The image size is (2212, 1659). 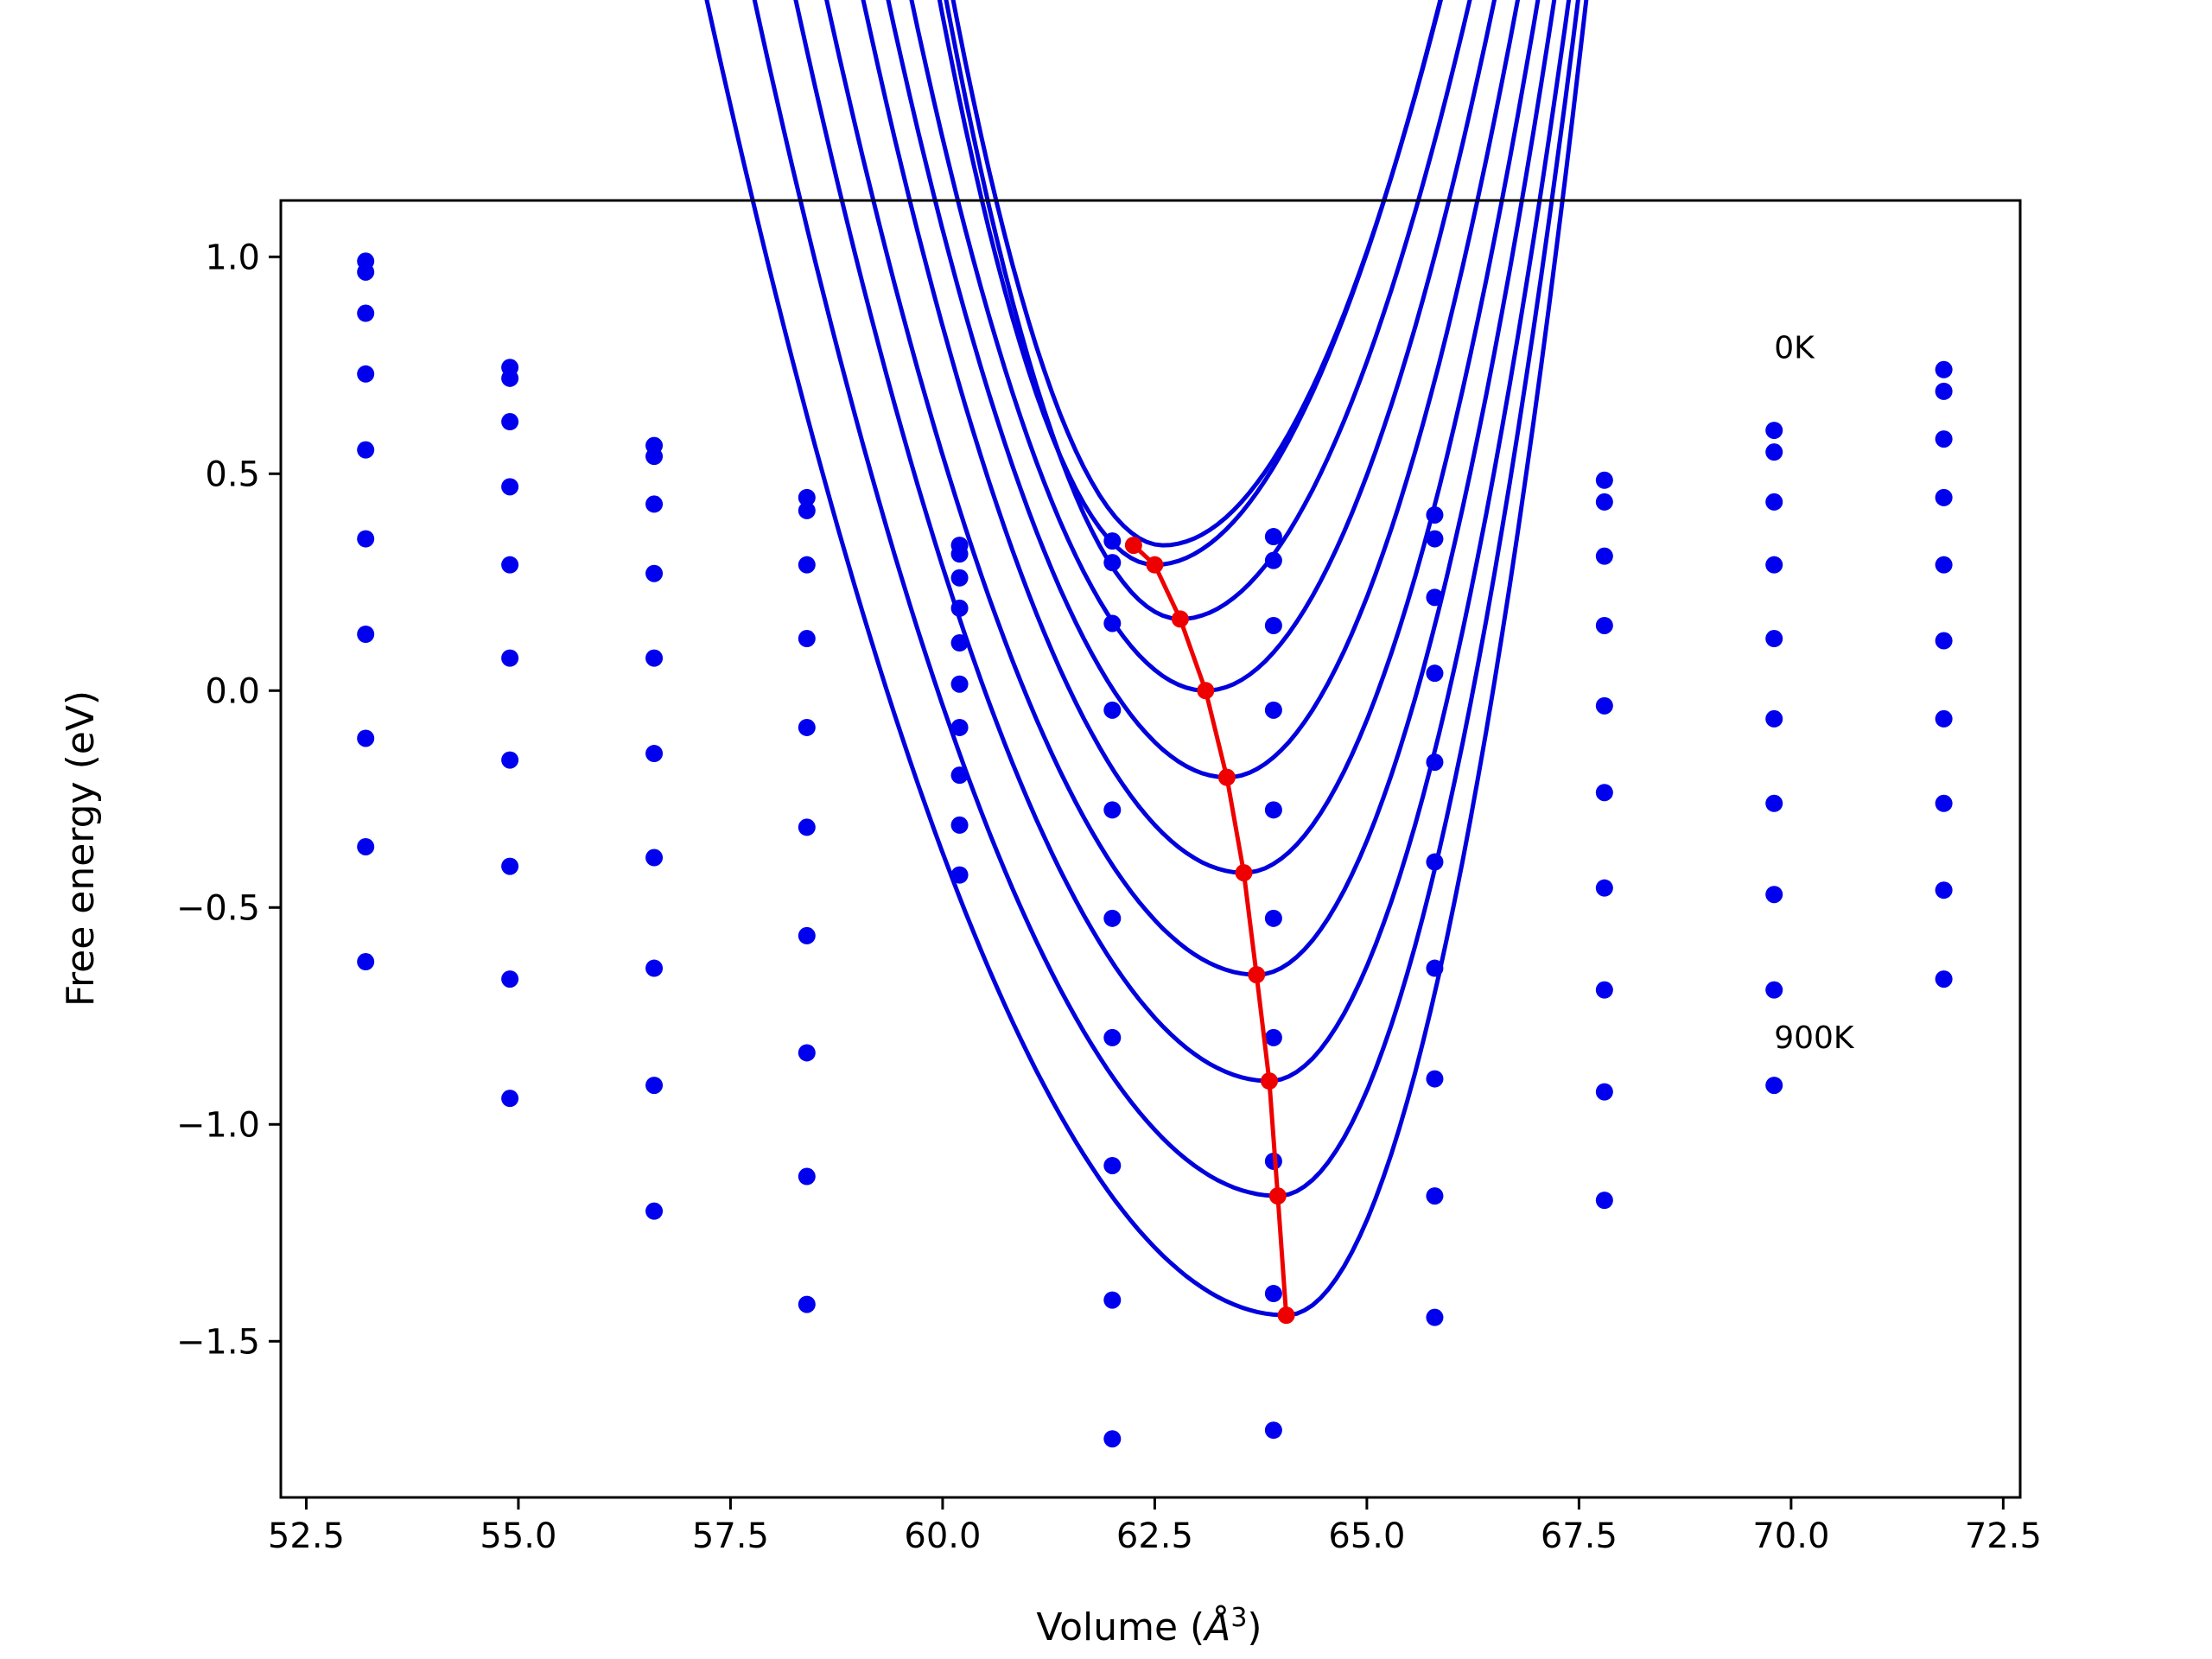 What do you see at coordinates (1154, 1536) in the screenshot?
I see `x-tick-label: 62.5` at bounding box center [1154, 1536].